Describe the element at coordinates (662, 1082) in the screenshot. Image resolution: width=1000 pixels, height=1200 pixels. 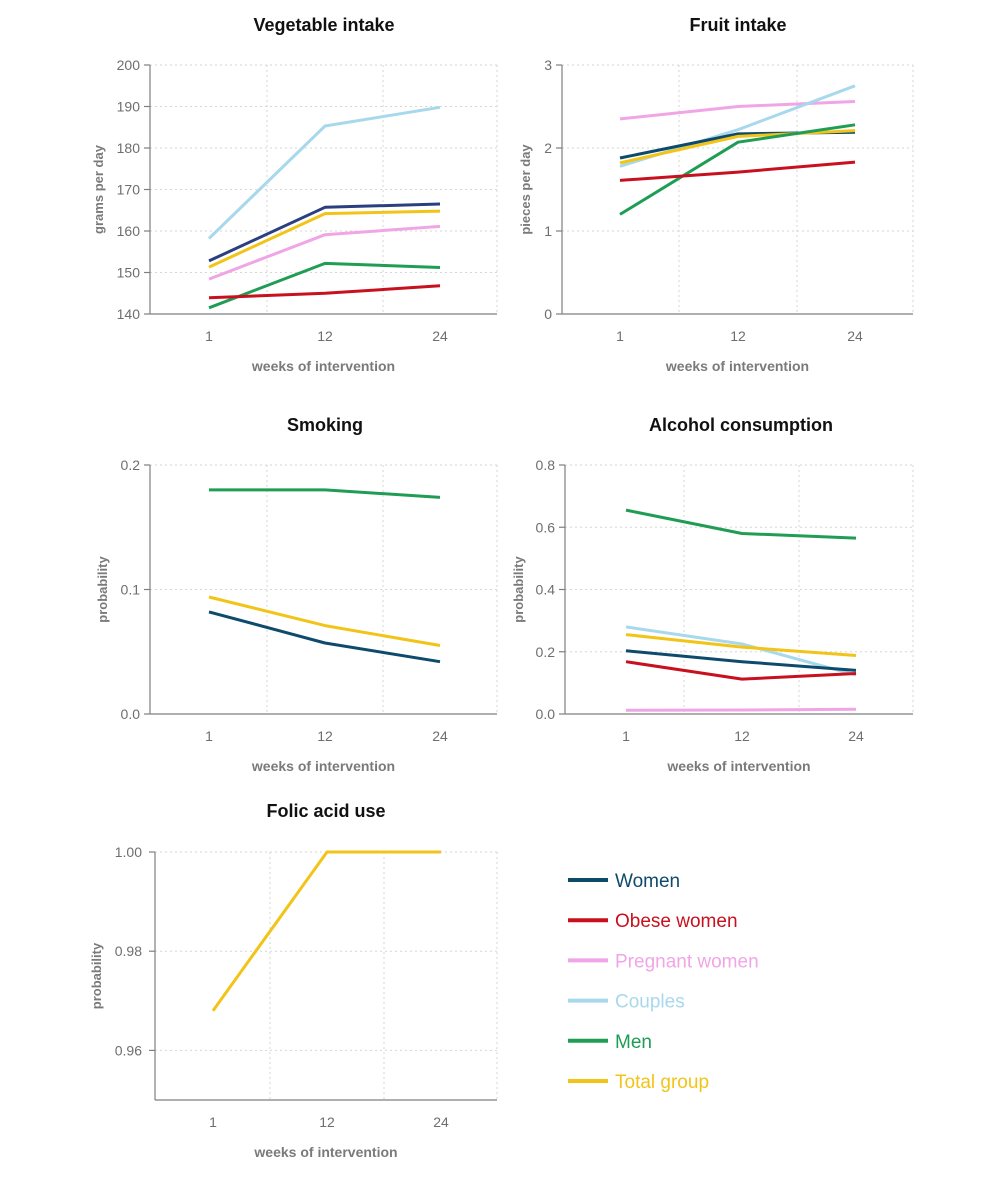
I see `legend-label-total-group: Total group` at that location.